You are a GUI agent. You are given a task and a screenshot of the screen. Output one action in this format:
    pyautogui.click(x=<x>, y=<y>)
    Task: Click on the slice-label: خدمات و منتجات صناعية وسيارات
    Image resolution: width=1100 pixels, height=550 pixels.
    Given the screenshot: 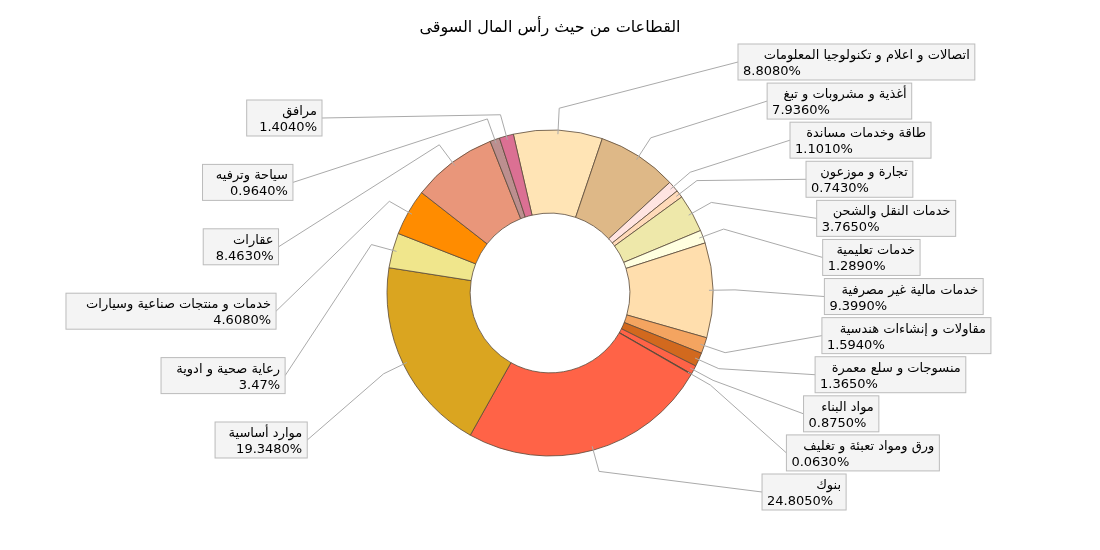 What is the action you would take?
    pyautogui.click(x=179, y=304)
    